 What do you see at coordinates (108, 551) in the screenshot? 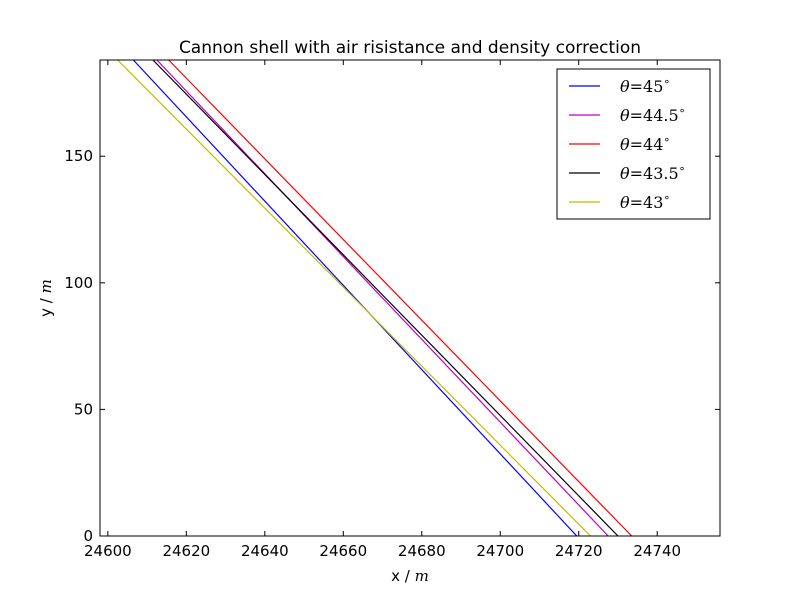
I see `x-tick-label-0: 24600` at bounding box center [108, 551].